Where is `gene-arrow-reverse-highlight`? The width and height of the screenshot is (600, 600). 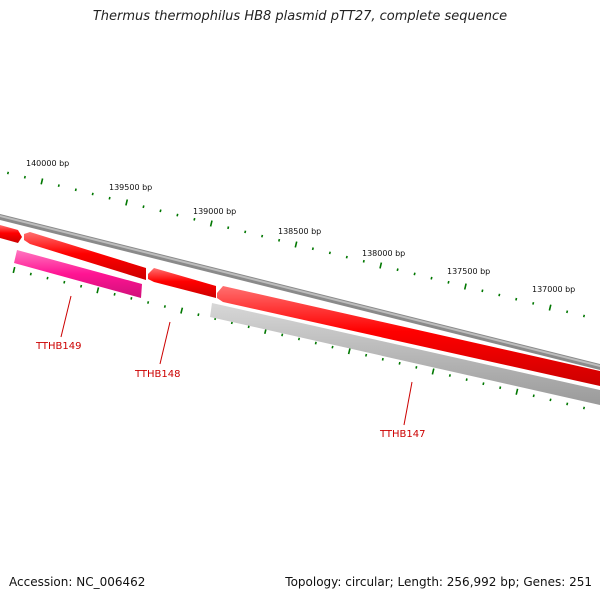 gene-arrow-reverse-highlight is located at coordinates (78, 274).